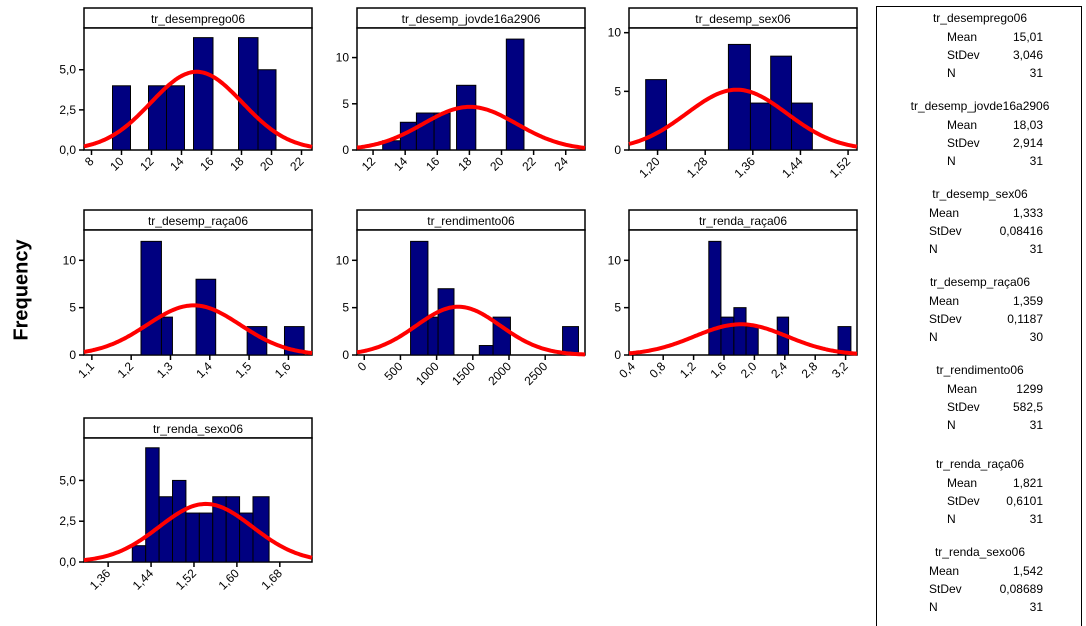  I want to click on x-tick-label: 1000, so click(427, 373).